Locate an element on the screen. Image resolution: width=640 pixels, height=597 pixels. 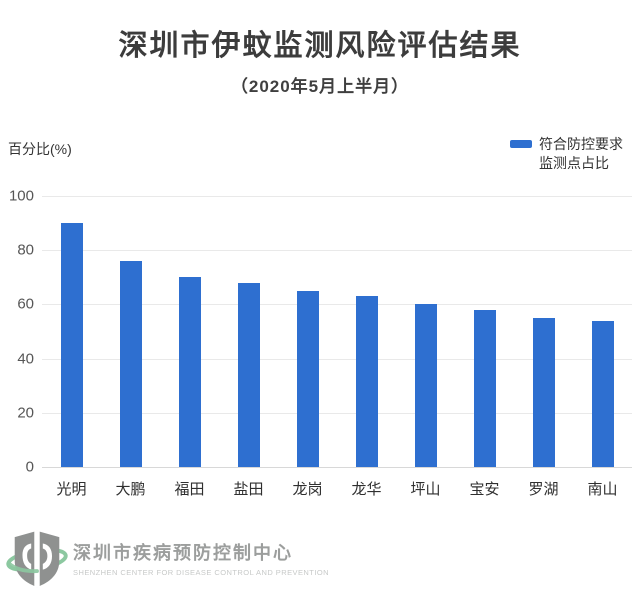
y-axis-ticks: 100 80 60 40 20 0 is located at coordinates (17, 332).